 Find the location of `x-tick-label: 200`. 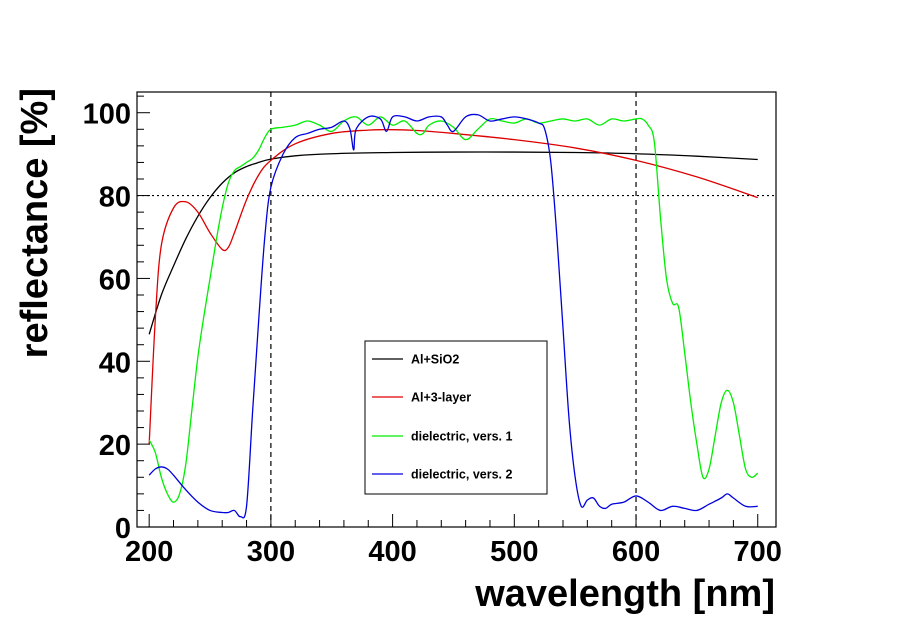

x-tick-label: 200 is located at coordinates (149, 552).